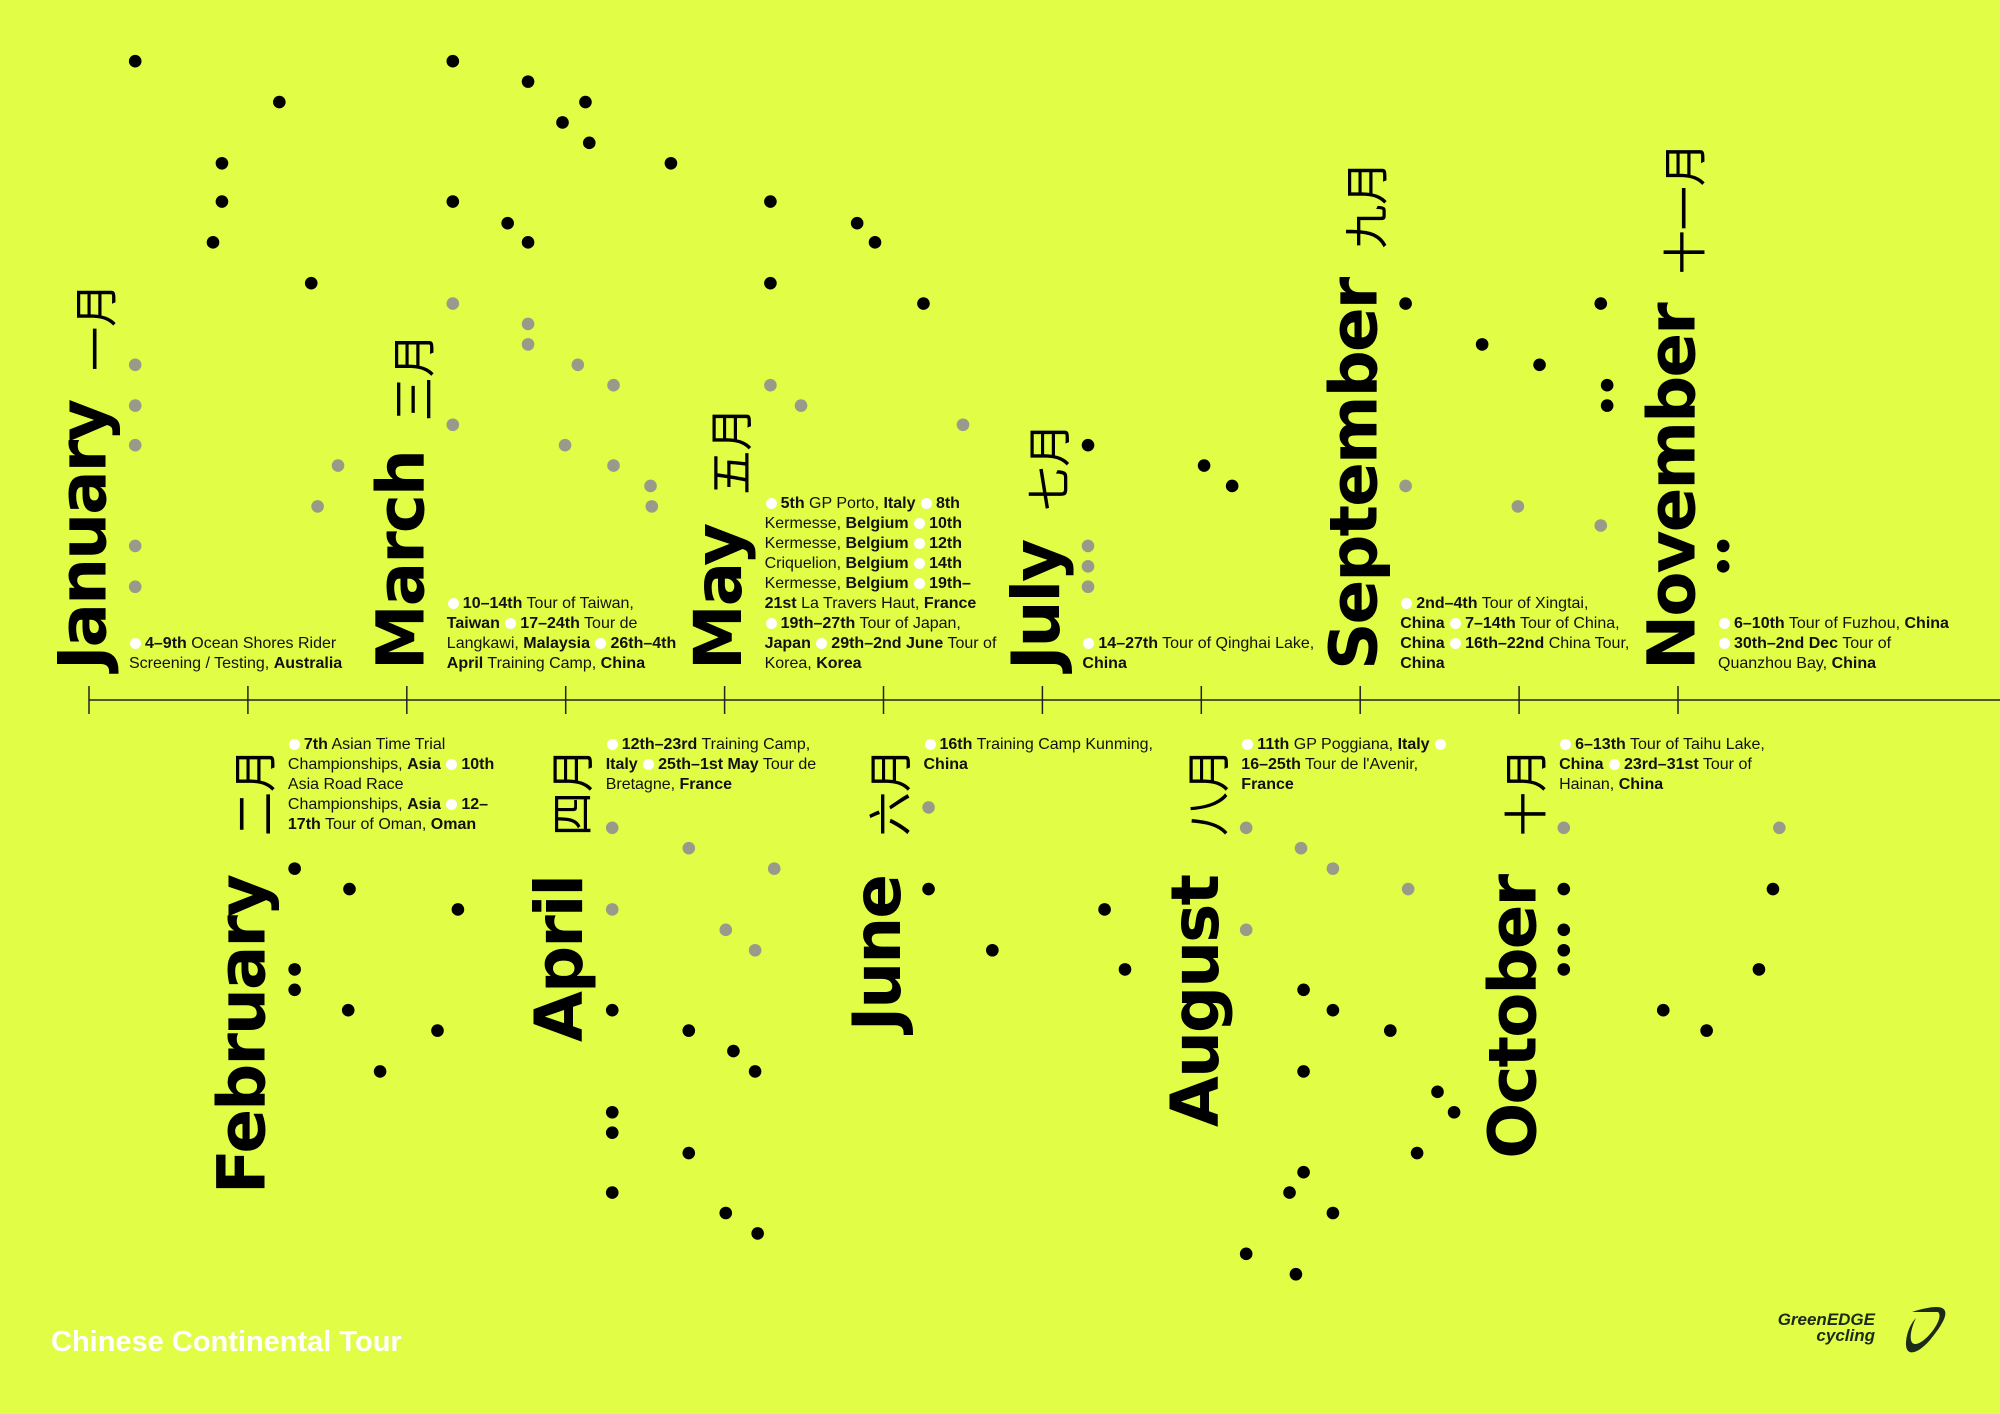 This screenshot has height=1414, width=2000. What do you see at coordinates (803, 583) in the screenshot?
I see `event-name: Kermesse,` at bounding box center [803, 583].